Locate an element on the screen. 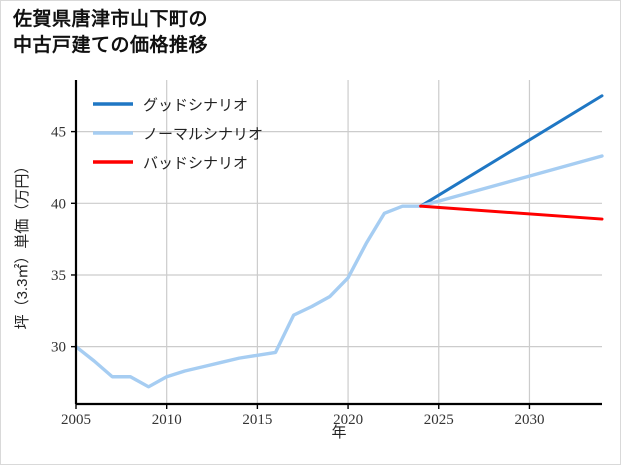  x-tick-label: 2015 is located at coordinates (257, 420).